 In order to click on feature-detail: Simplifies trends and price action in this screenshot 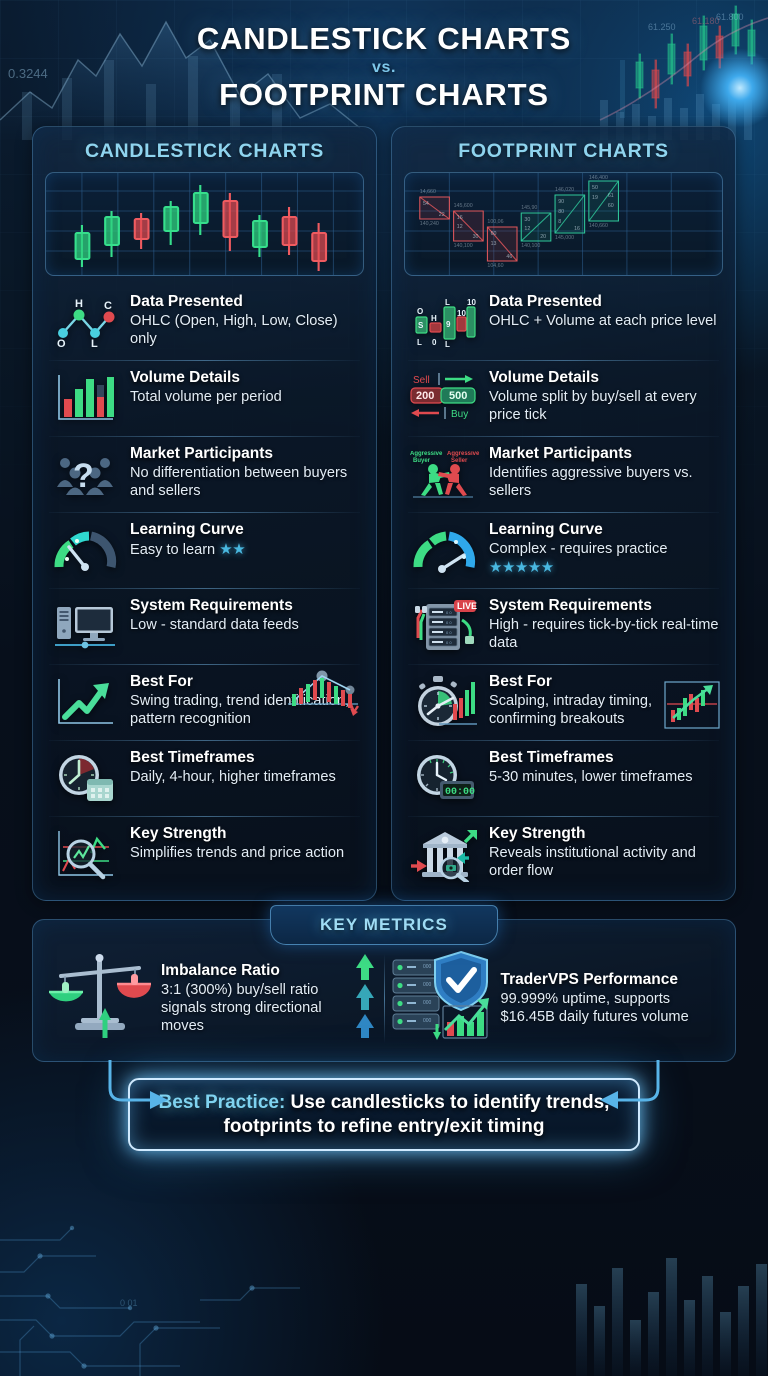, I will do `click(237, 853)`.